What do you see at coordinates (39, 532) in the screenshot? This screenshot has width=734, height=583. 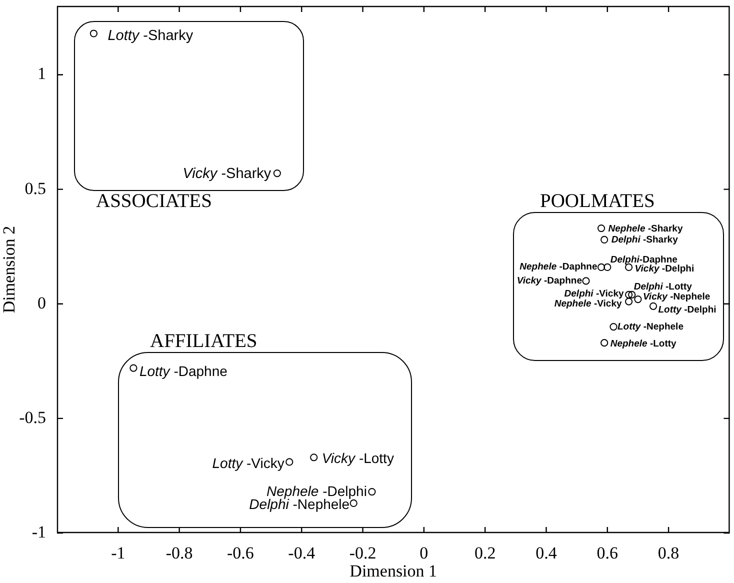 I see `y-tick-label: -1` at bounding box center [39, 532].